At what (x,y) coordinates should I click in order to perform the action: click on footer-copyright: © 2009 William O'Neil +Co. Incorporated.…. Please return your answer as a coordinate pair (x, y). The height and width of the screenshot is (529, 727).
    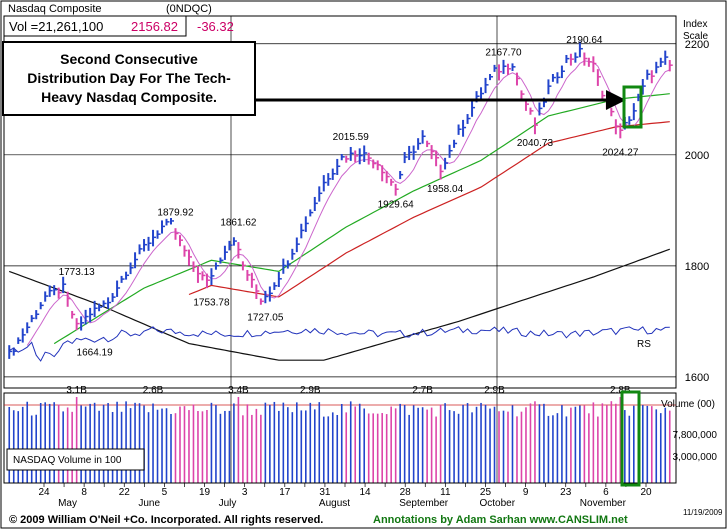
    Looking at the image, I should click on (166, 520).